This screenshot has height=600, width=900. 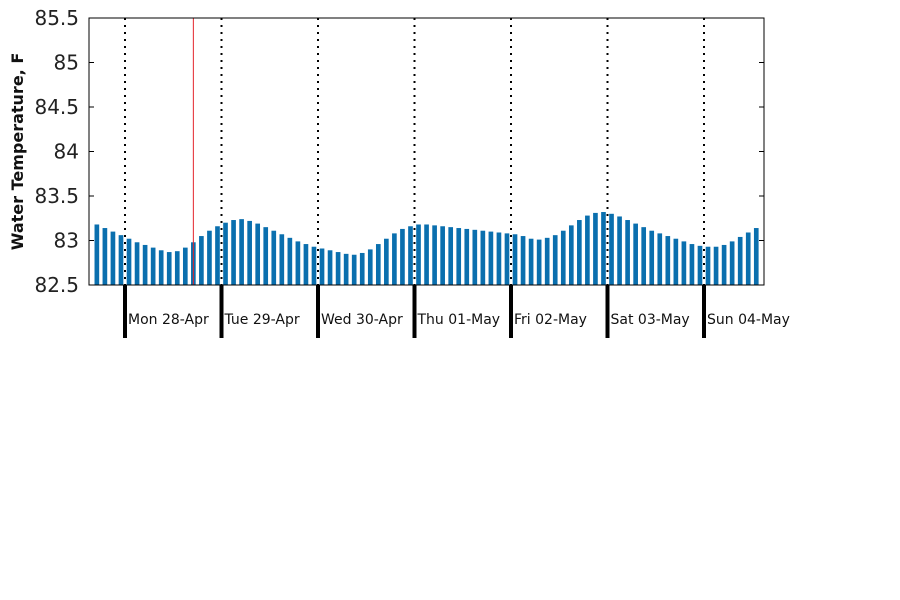 I want to click on y-tick-label: 84.5, so click(x=56, y=107).